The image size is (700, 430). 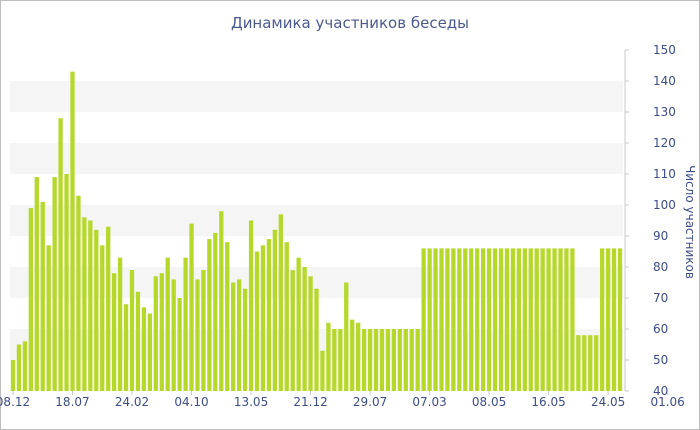 What do you see at coordinates (660, 391) in the screenshot?
I see `y-tick-label: 40` at bounding box center [660, 391].